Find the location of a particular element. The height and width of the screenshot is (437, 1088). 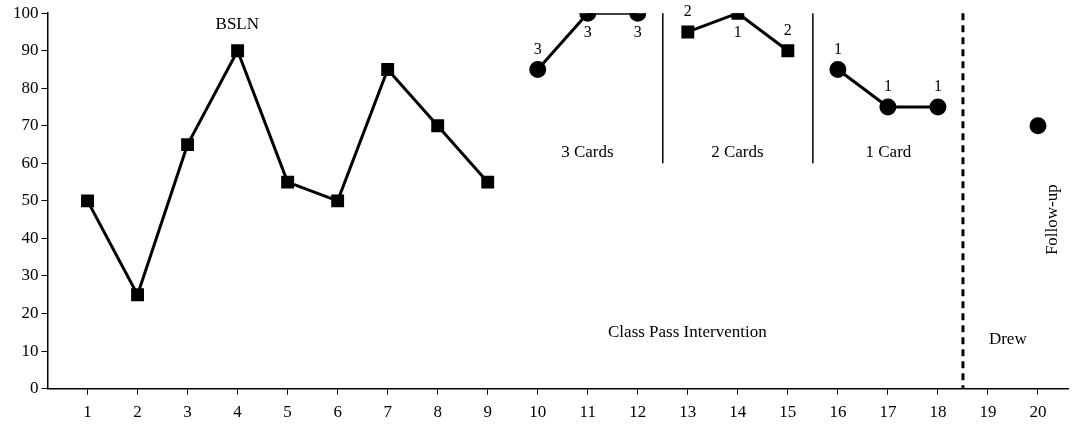

x-tick-label: 17 is located at coordinates (888, 412).